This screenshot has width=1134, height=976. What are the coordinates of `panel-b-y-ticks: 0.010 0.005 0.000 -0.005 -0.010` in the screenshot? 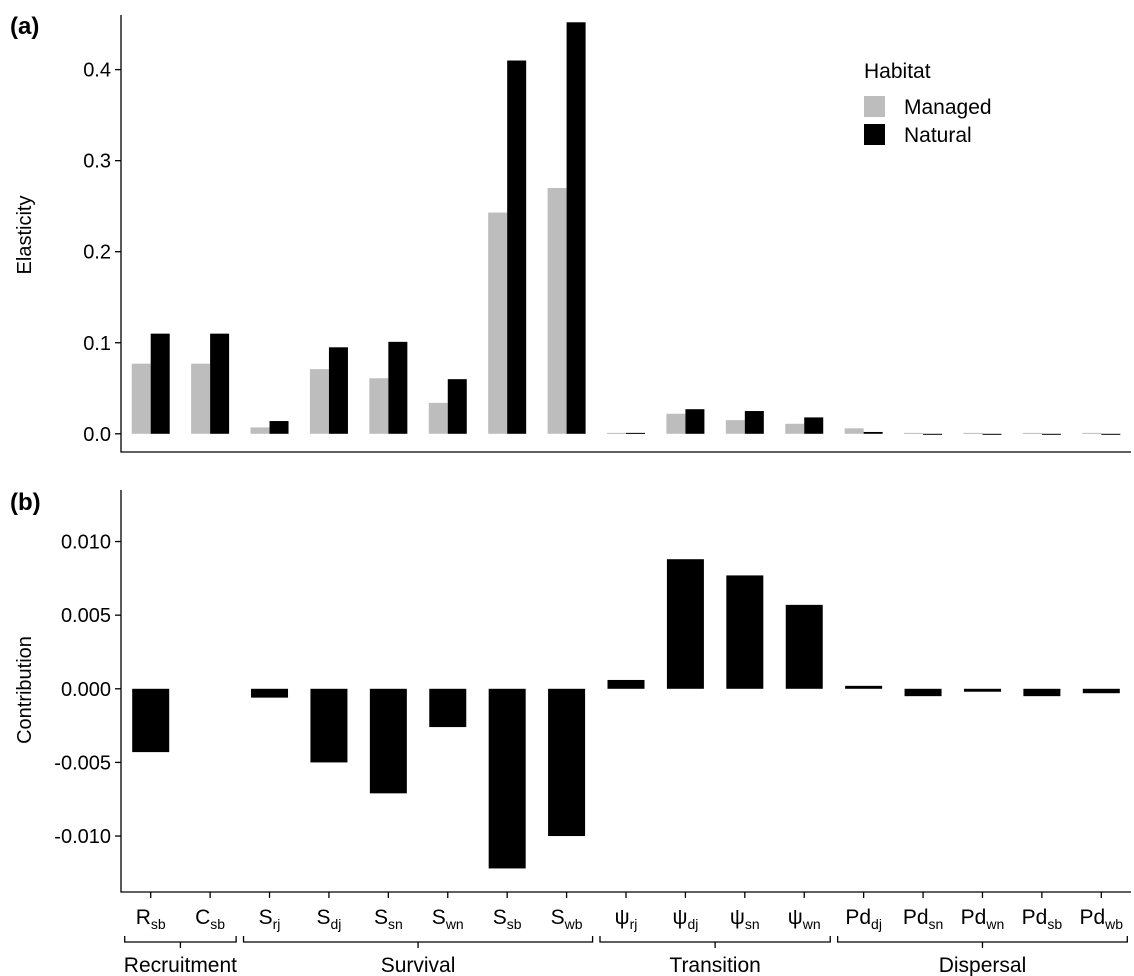 It's located at (87, 690).